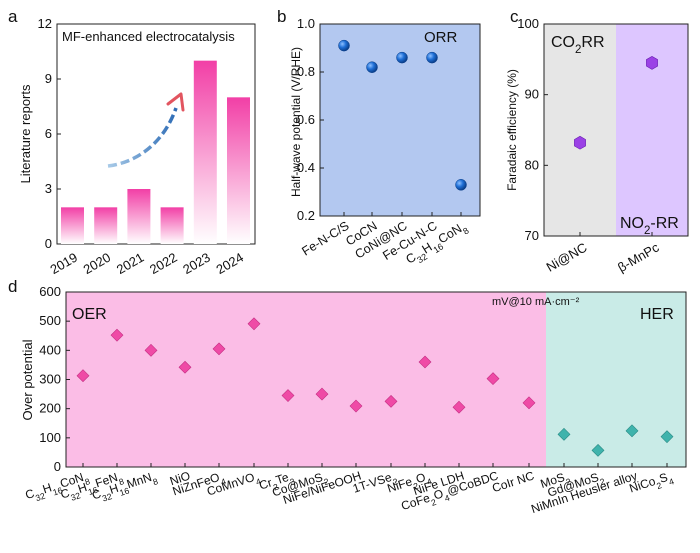  I want to click on point-oer-nio, so click(185, 367).